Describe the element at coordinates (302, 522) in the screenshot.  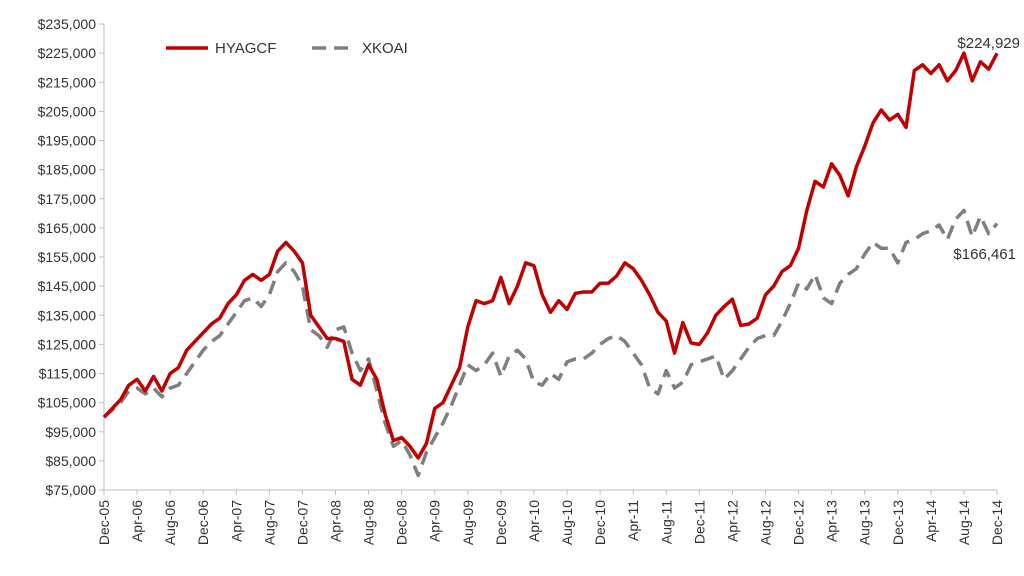
I see `x-tick-label: Dec-07` at that location.